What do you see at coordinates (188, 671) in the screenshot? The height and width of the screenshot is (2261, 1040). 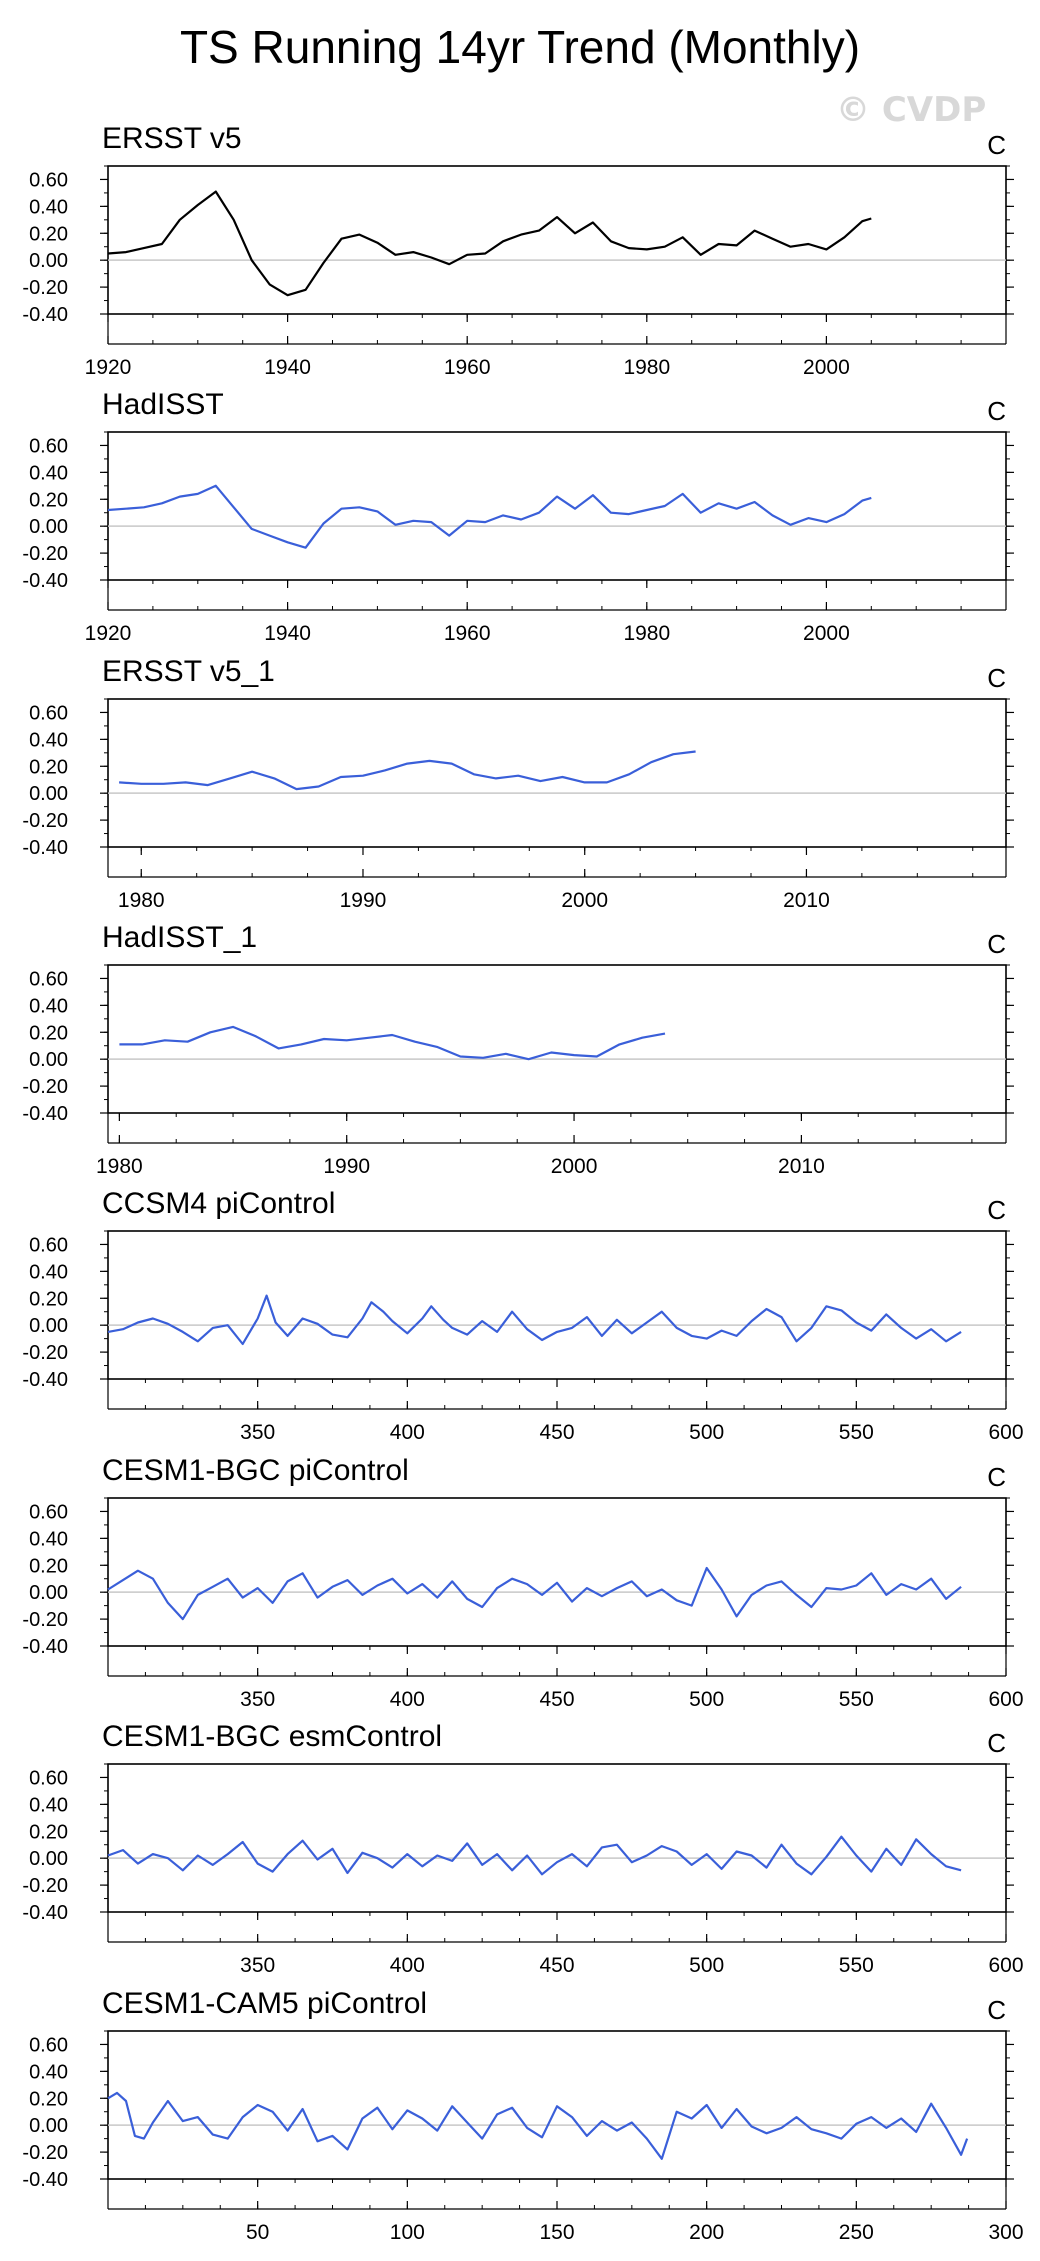 I see `panel-title: ERSST v5_1` at bounding box center [188, 671].